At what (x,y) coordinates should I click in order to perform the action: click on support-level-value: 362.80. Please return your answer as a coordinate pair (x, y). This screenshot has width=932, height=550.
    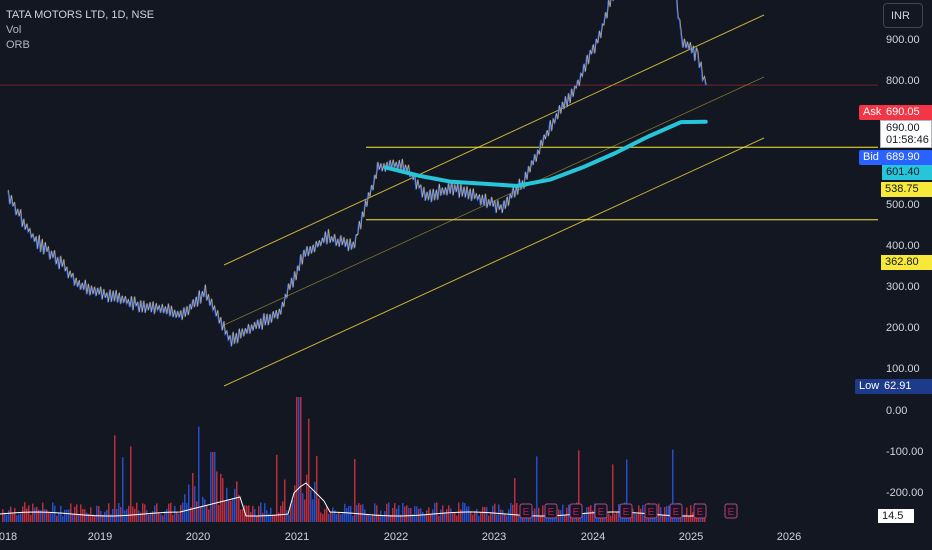
    Looking at the image, I should click on (906, 262).